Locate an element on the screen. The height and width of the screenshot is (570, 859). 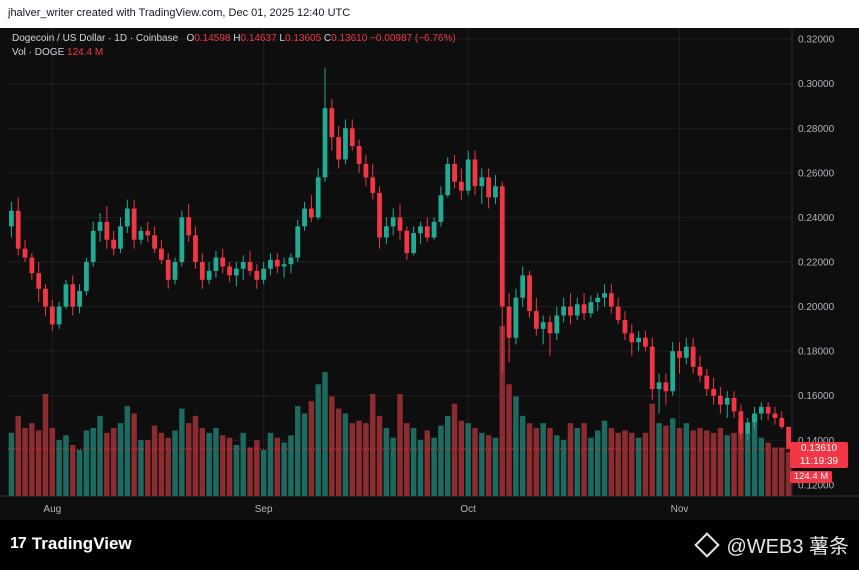
footer is located at coordinates (429, 545).